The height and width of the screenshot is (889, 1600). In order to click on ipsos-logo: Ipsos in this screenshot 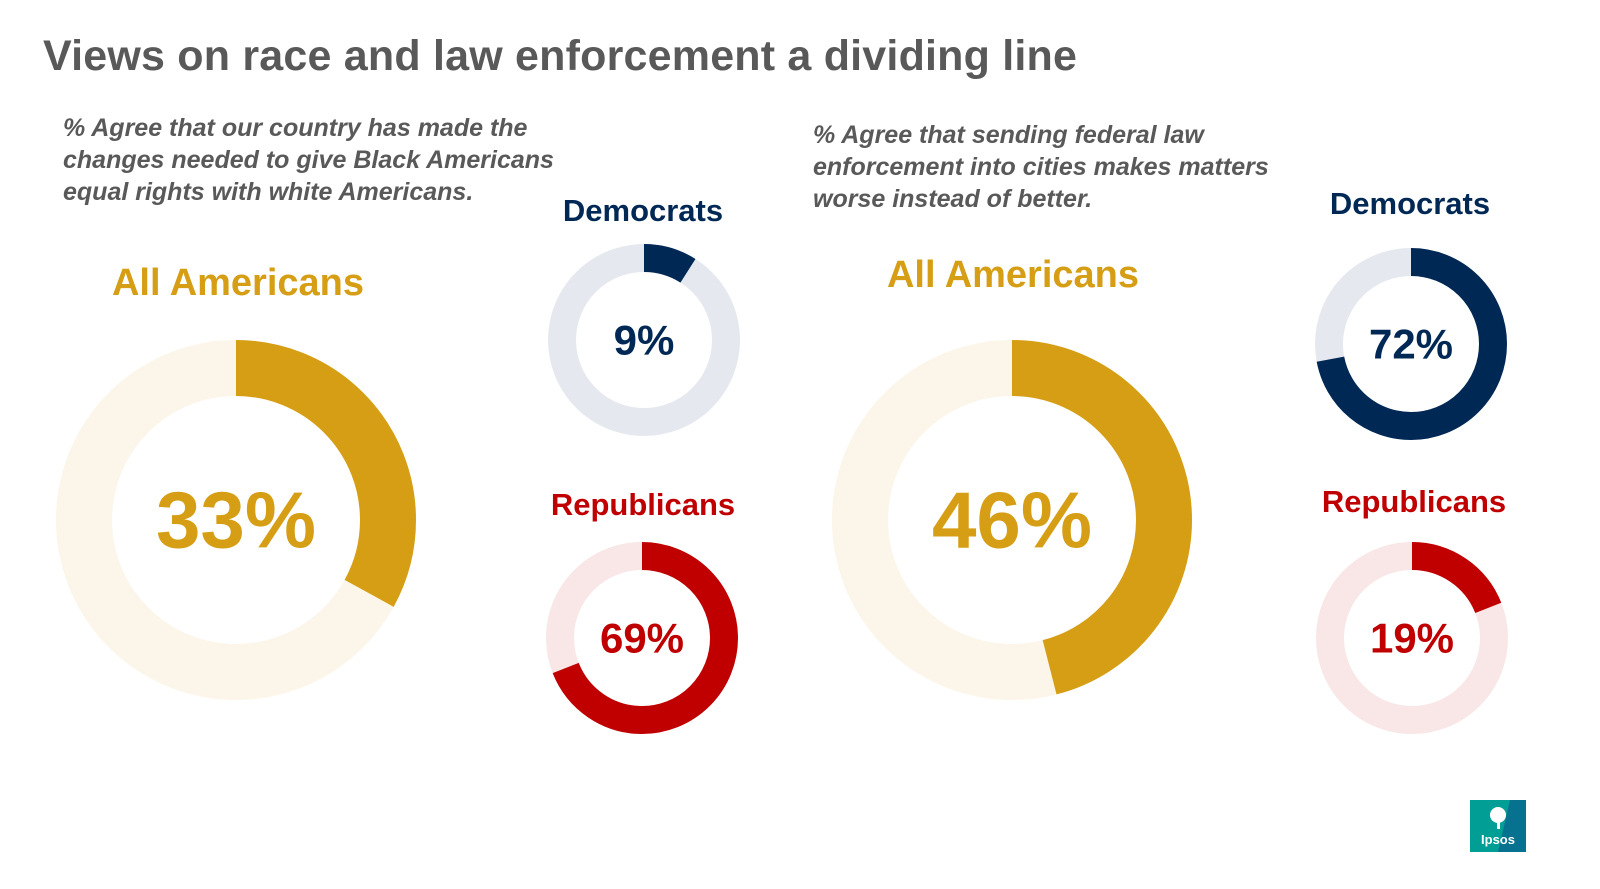, I will do `click(1498, 826)`.